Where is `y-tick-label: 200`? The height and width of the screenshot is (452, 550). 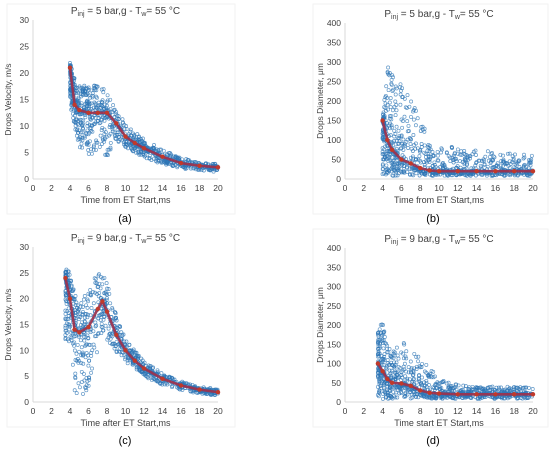 y-tick-label: 200 is located at coordinates (334, 101).